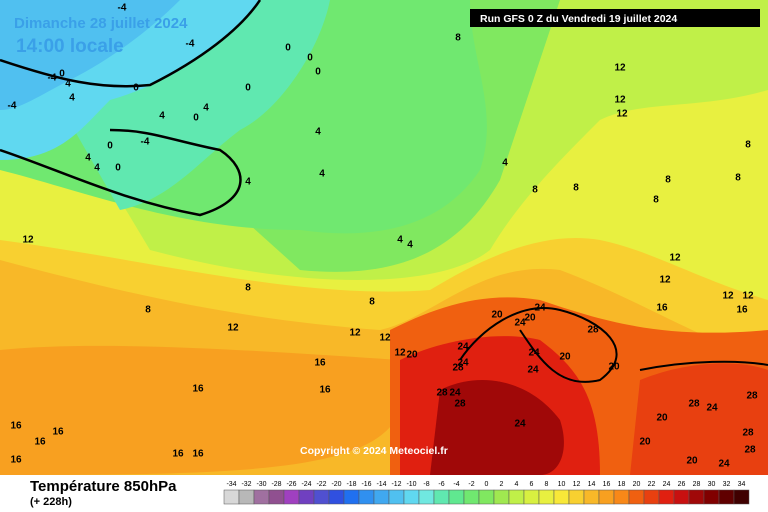 This screenshot has height=512, width=768. I want to click on footer-lead: (+ 228h), so click(51, 502).